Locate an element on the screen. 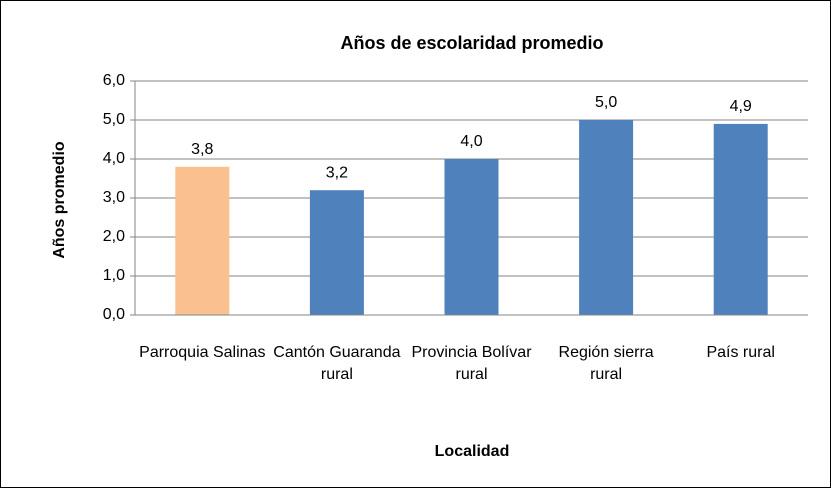 The width and height of the screenshot is (831, 488). x-tick-label: Parroquia Salinas is located at coordinates (202, 352).